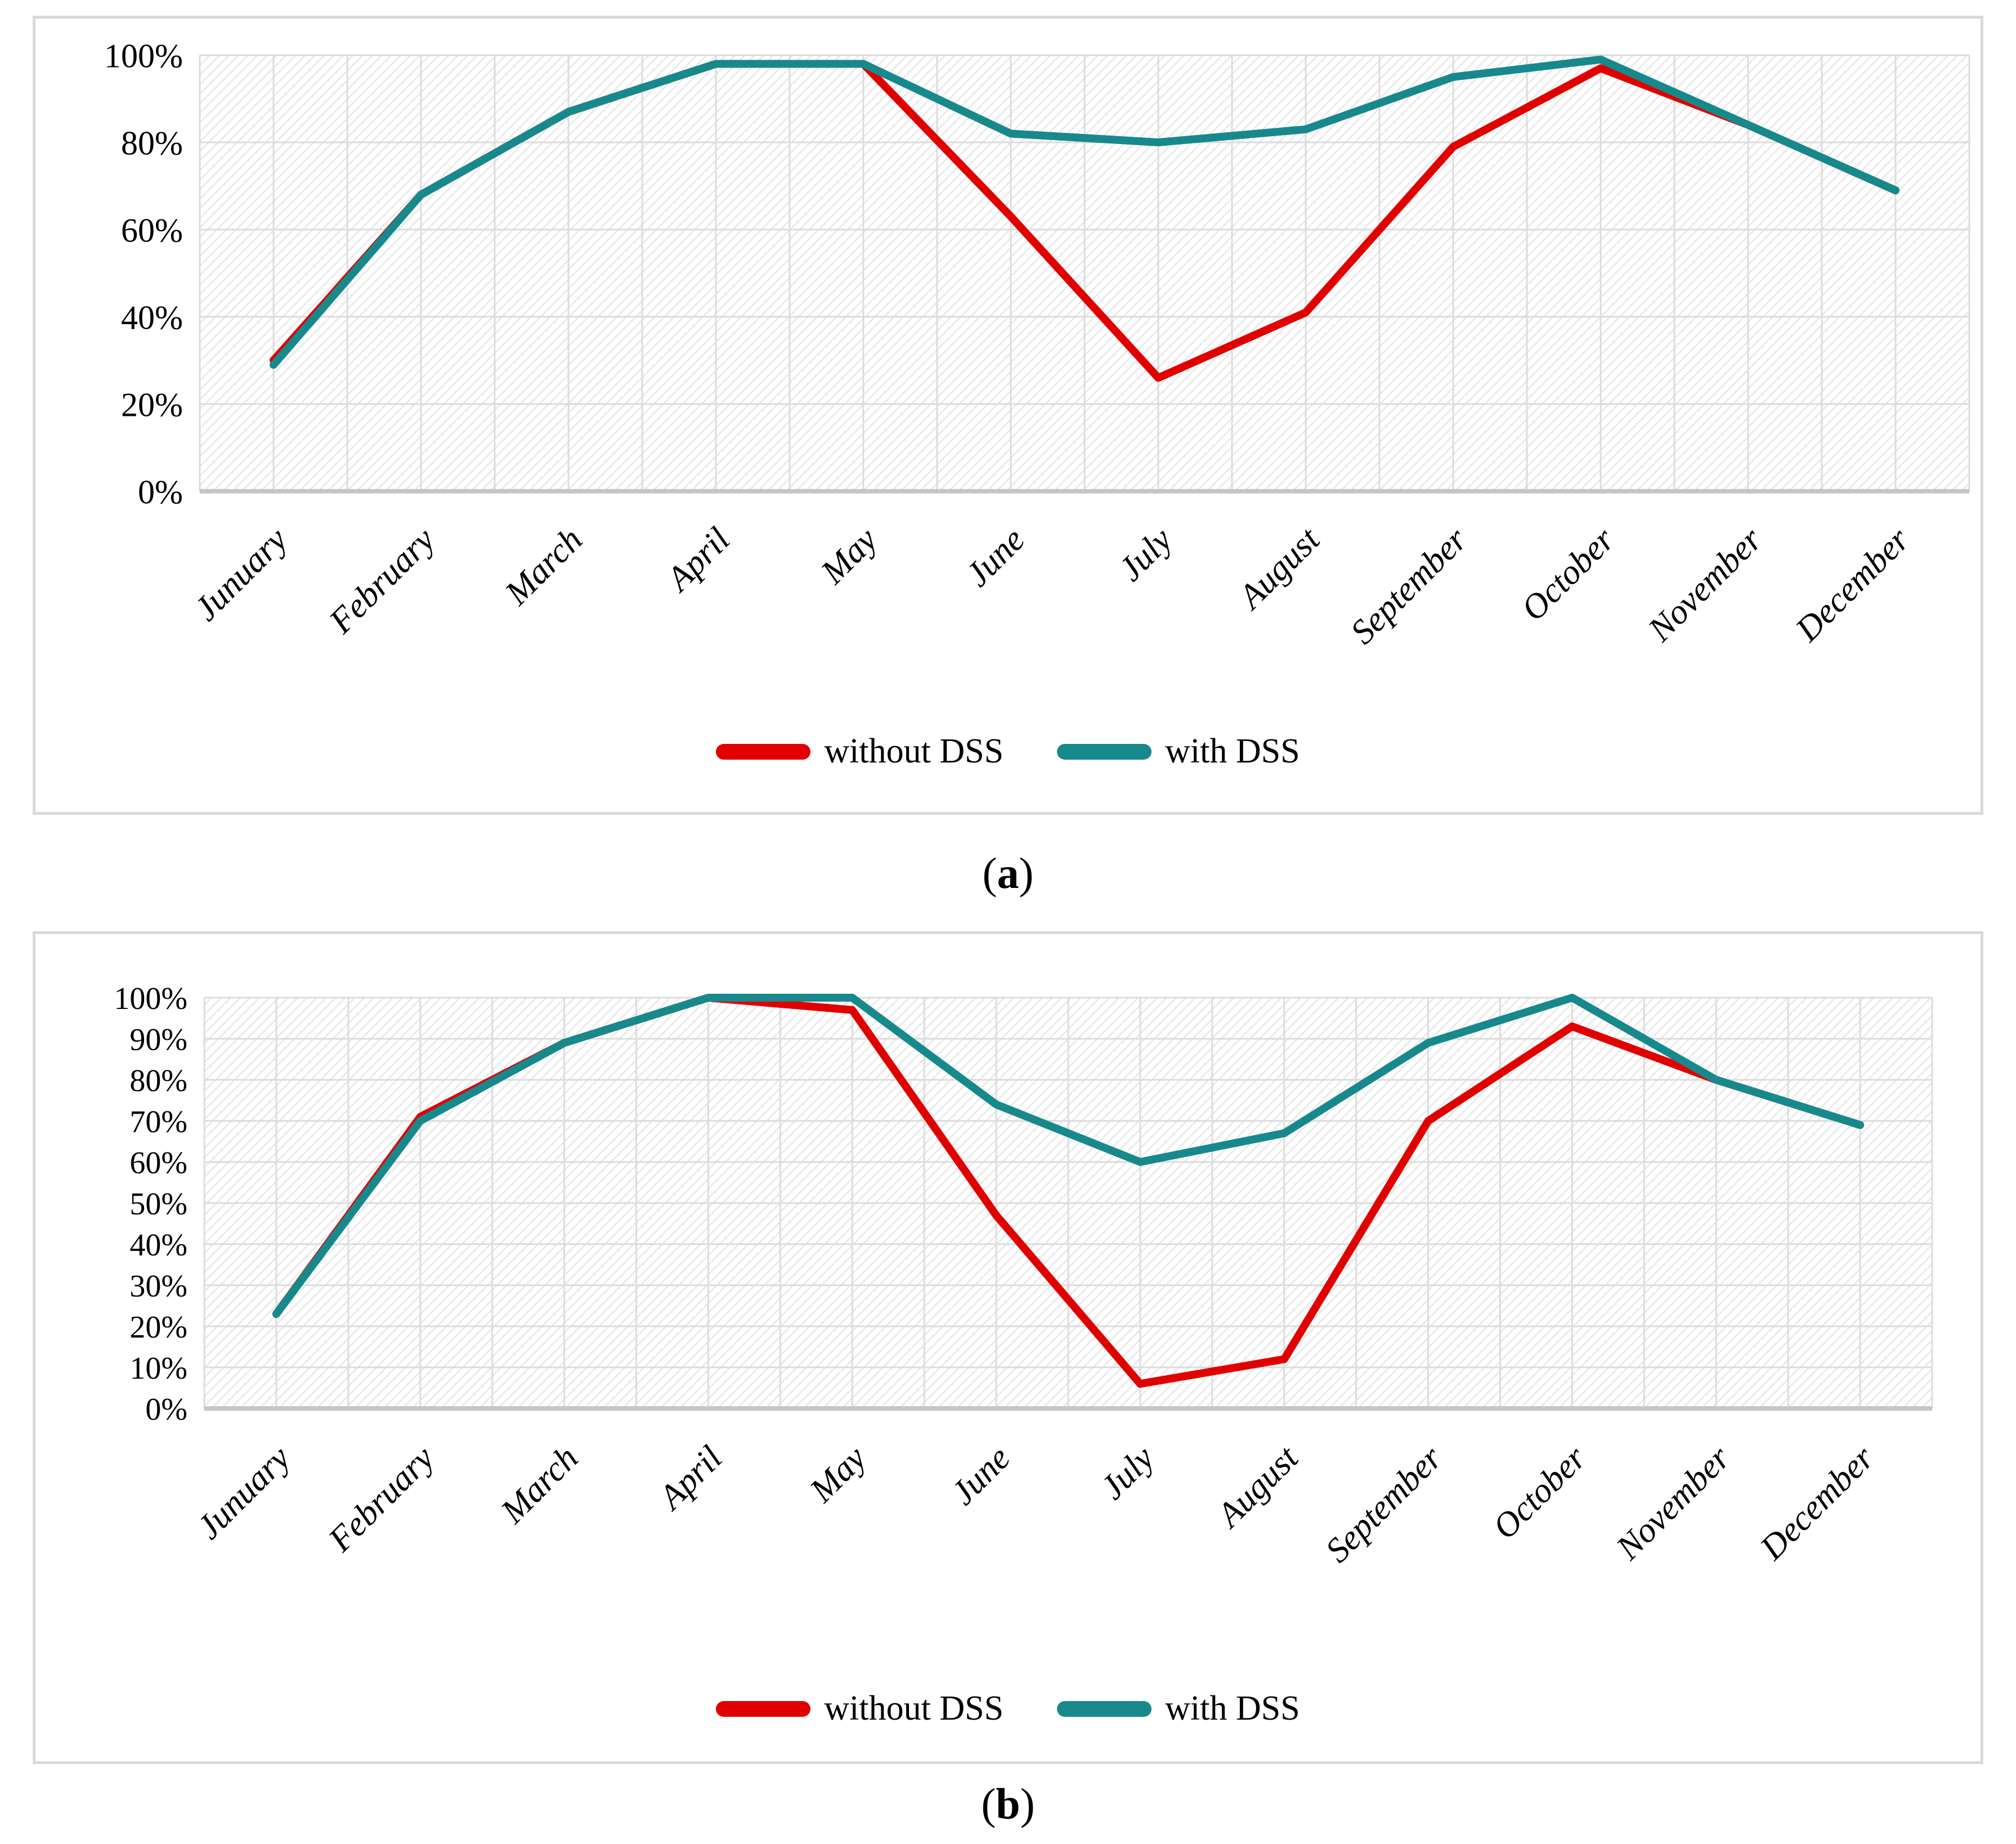  I want to click on caption-b-letter: b, so click(1008, 1803).